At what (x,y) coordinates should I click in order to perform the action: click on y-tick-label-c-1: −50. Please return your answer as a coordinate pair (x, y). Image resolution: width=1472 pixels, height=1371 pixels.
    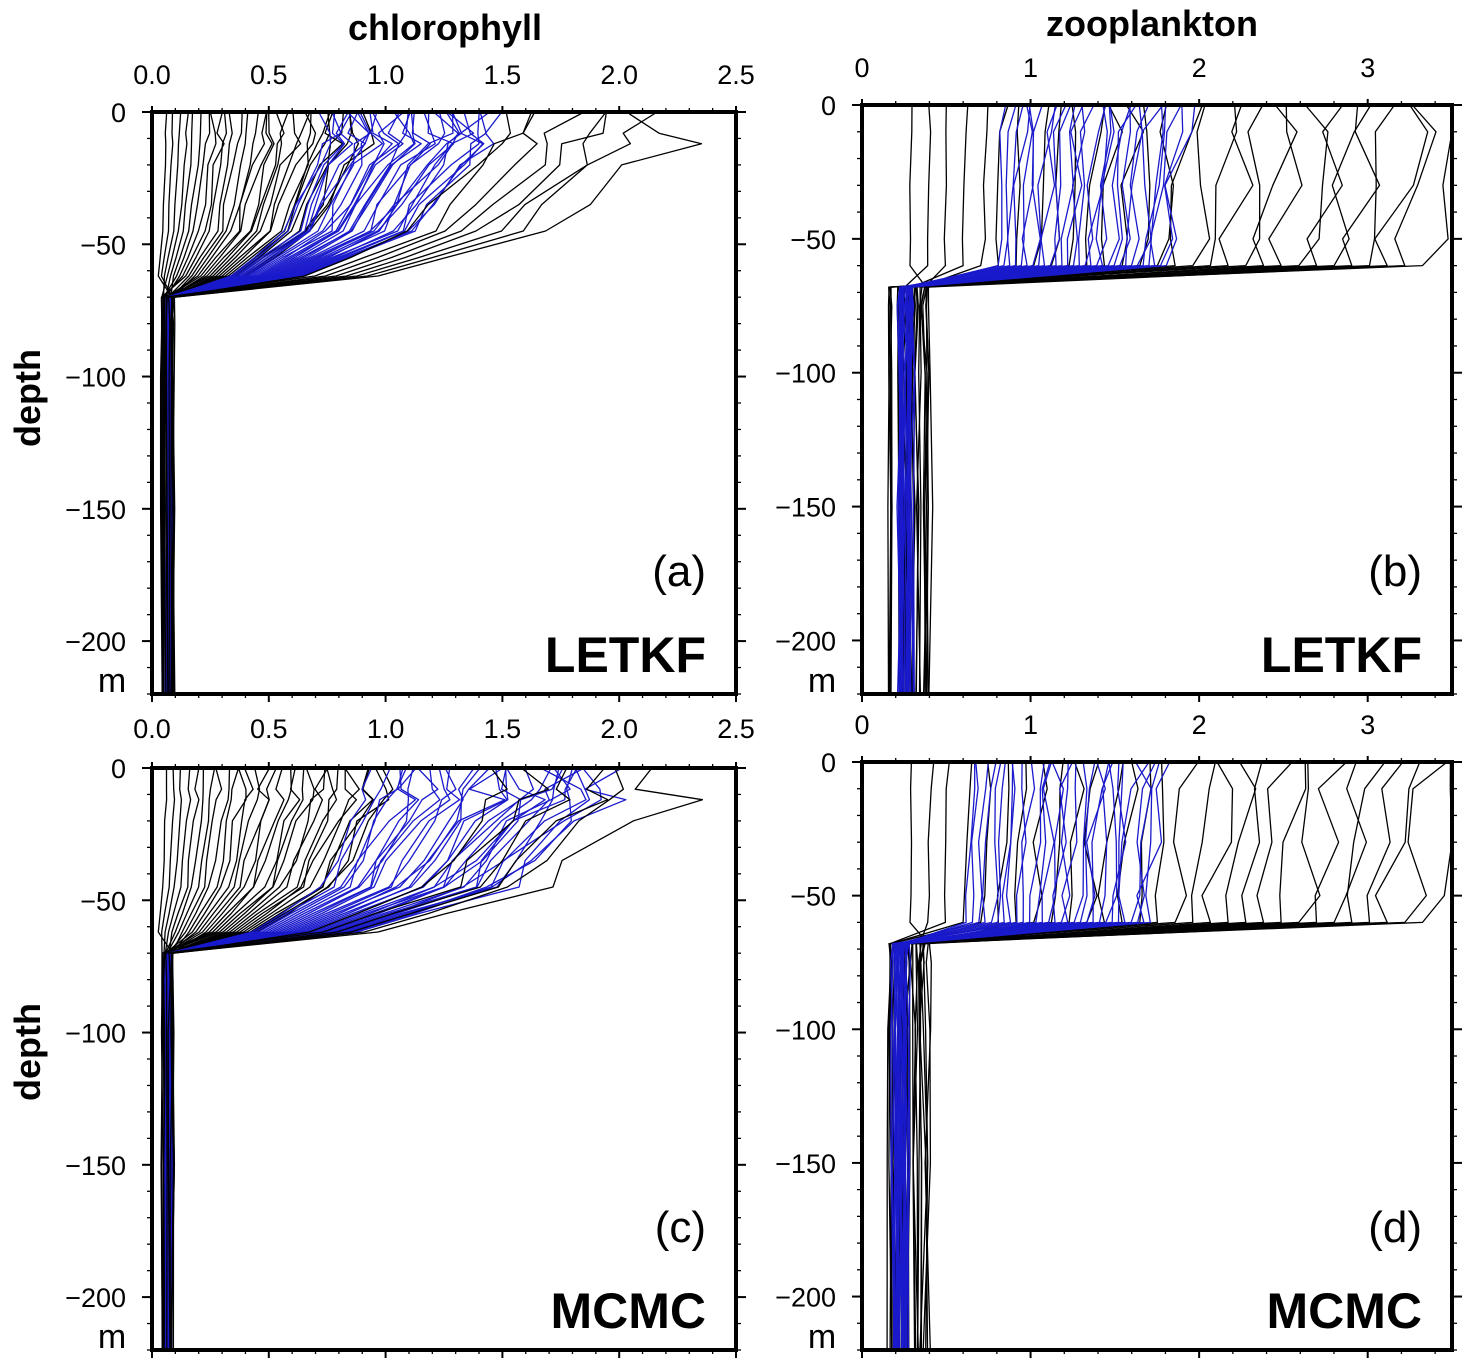
    Looking at the image, I should click on (103, 901).